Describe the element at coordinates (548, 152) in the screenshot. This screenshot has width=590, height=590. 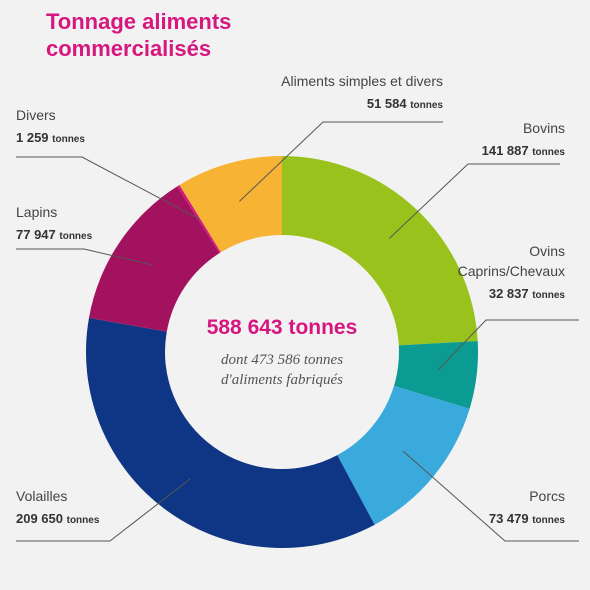
I see `slice-unit-bovins: tonnes` at that location.